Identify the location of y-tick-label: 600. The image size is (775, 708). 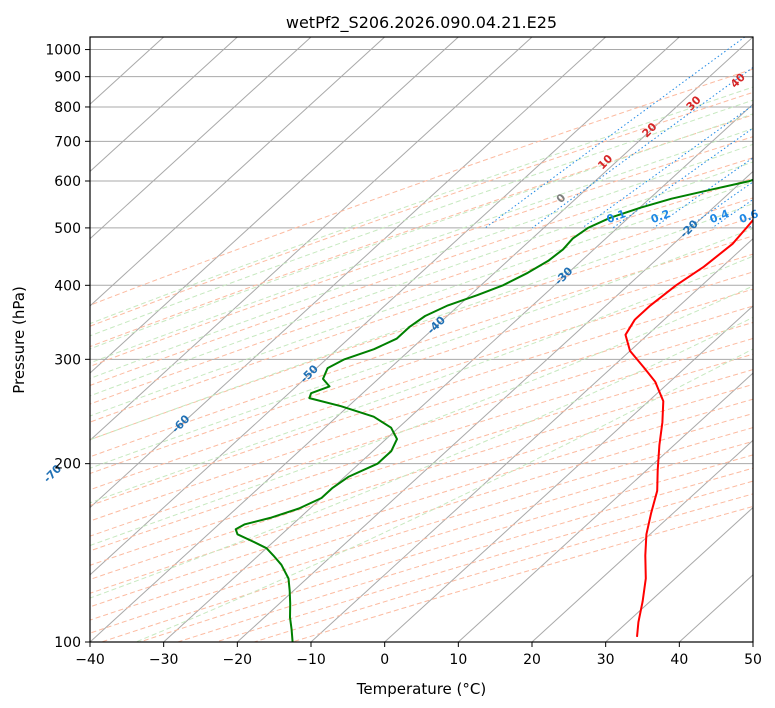
(67, 182).